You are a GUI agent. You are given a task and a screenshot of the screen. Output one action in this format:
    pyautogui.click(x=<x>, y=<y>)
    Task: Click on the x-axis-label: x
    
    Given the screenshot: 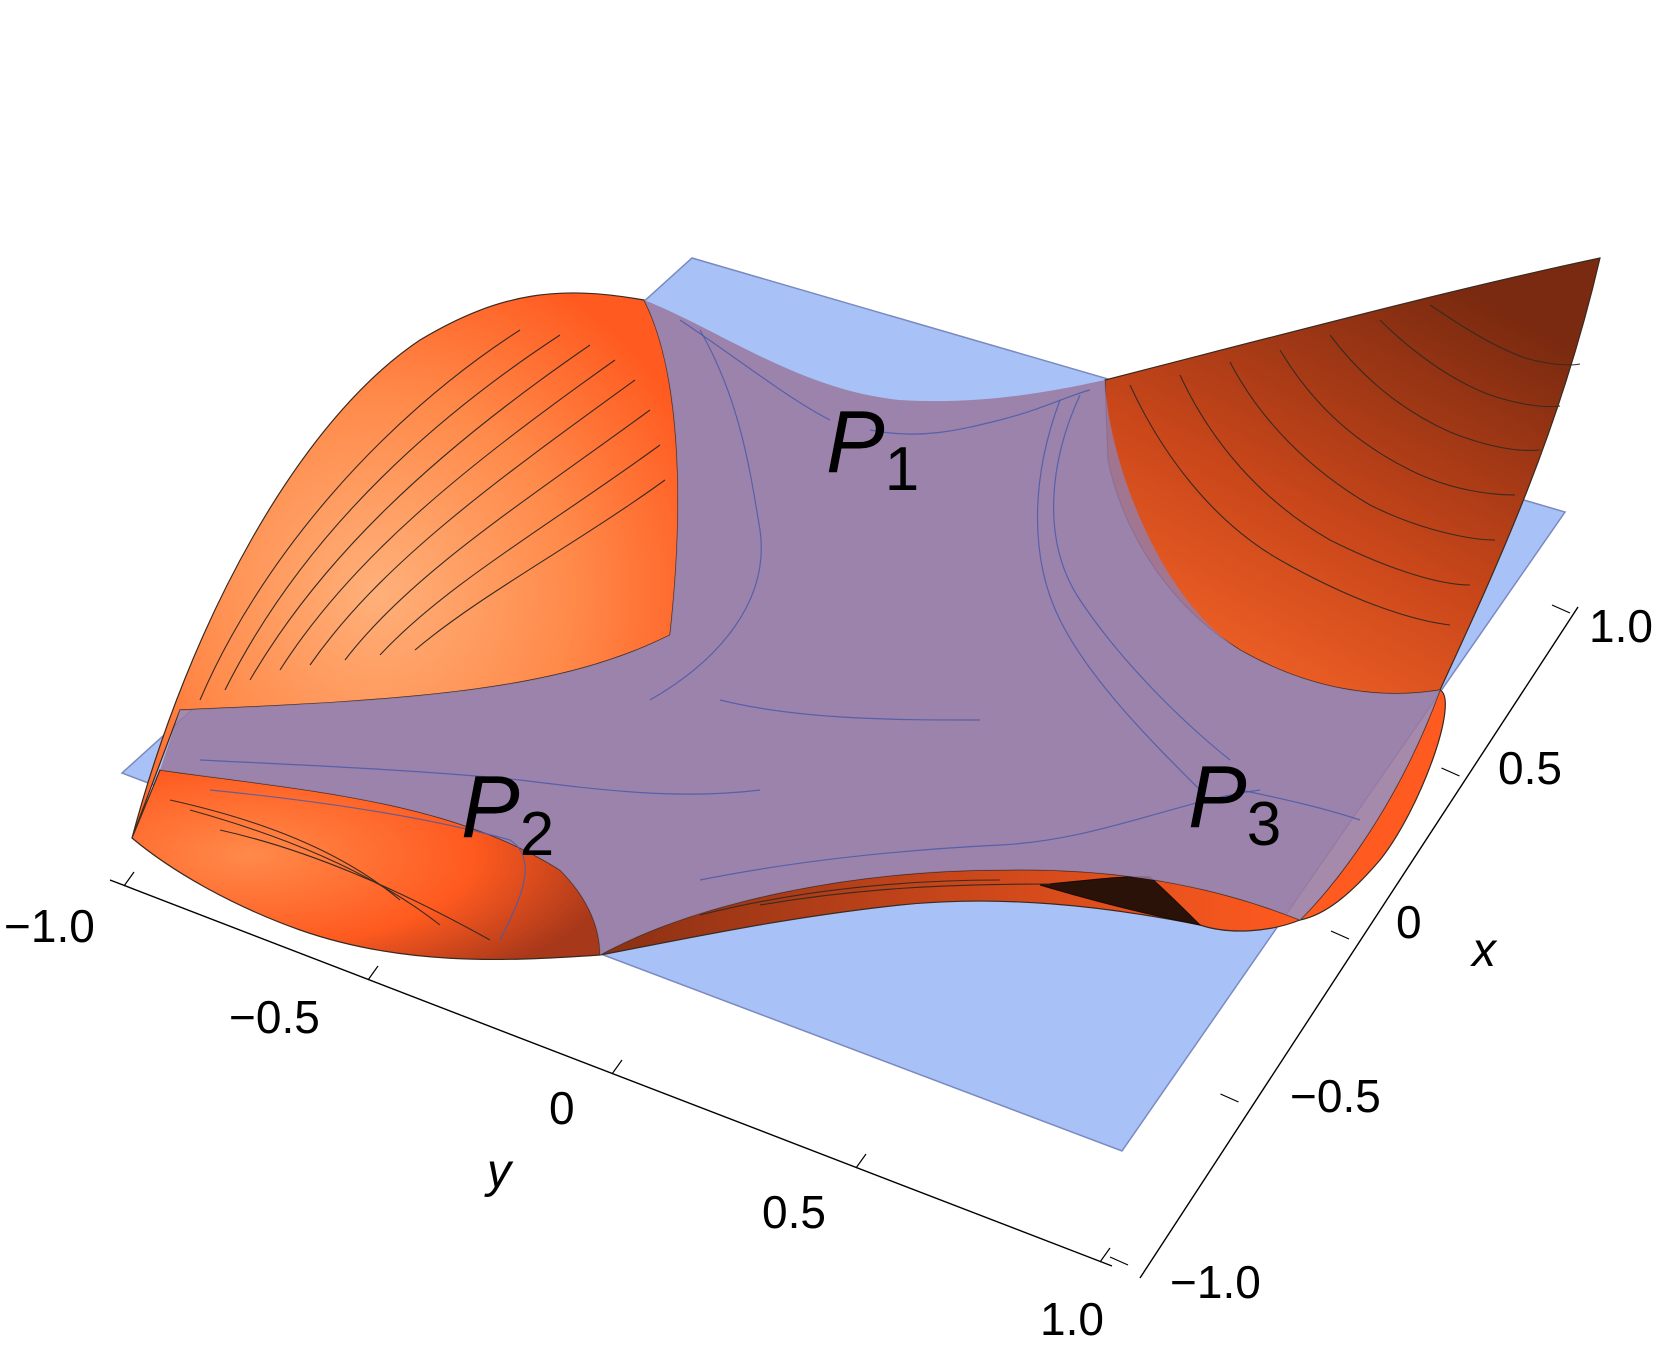 What is the action you would take?
    pyautogui.click(x=1484, y=950)
    